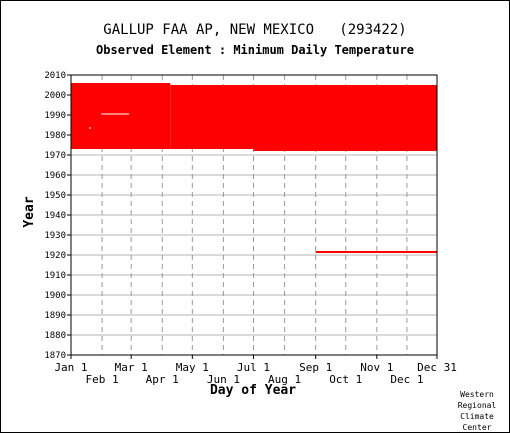 This screenshot has width=510, height=433. Describe the element at coordinates (55, 296) in the screenshot. I see `y-tick-label: 1900` at that location.